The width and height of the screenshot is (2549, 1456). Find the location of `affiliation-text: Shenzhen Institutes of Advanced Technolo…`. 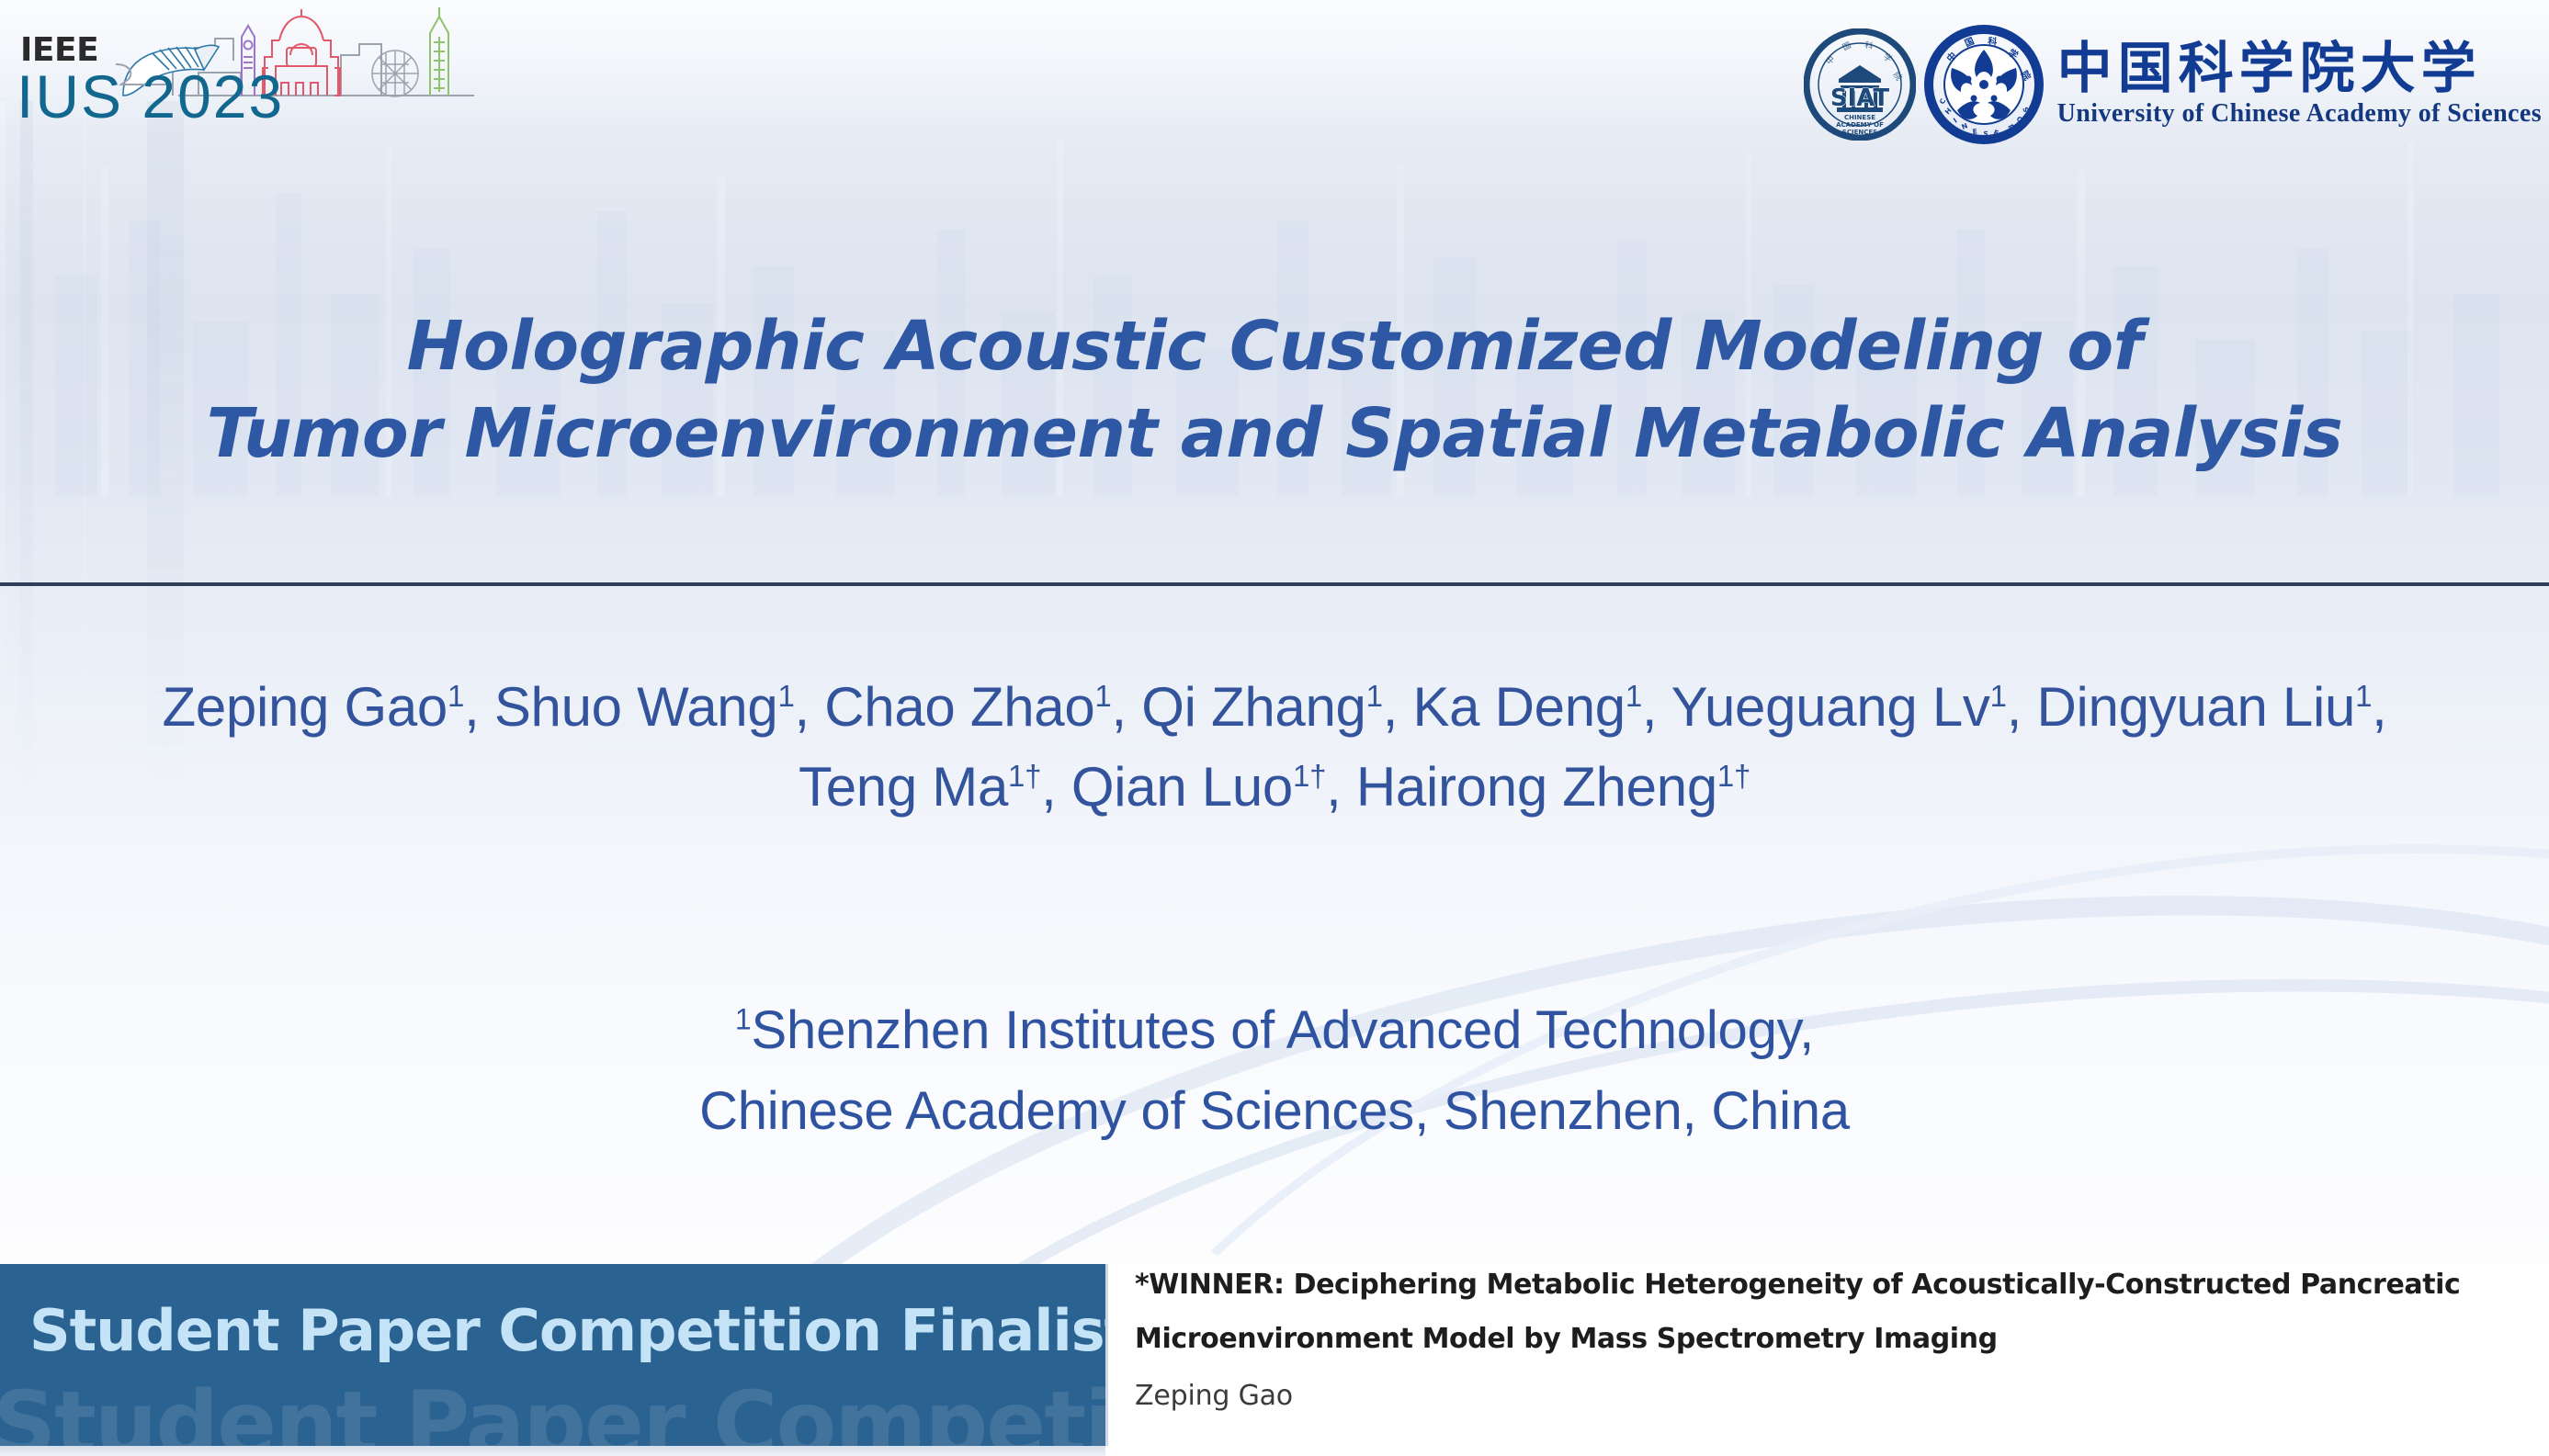

affiliation-text: Shenzhen Institutes of Advanced Technolo… is located at coordinates (1283, 1030).